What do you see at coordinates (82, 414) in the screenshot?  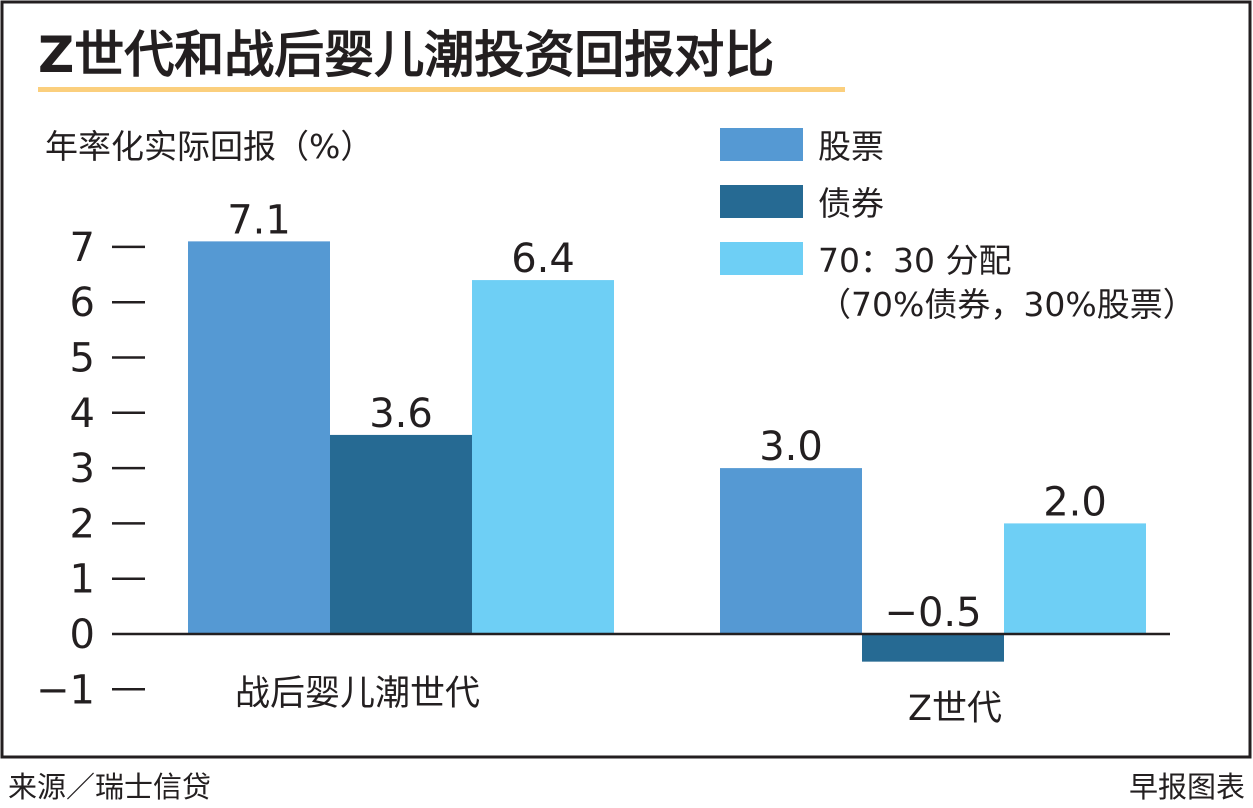 I see `y-tick-label: 4` at bounding box center [82, 414].